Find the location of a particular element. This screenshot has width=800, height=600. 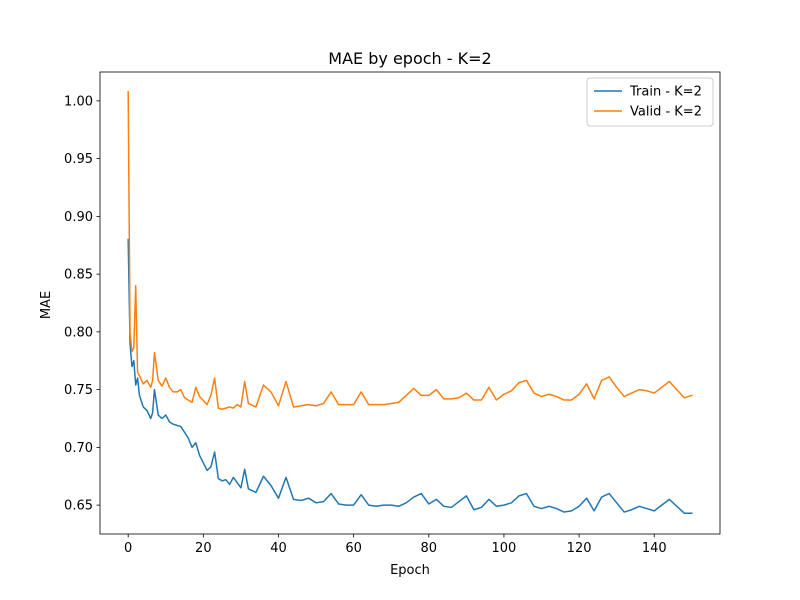

x-tick-label: 80 is located at coordinates (429, 548).